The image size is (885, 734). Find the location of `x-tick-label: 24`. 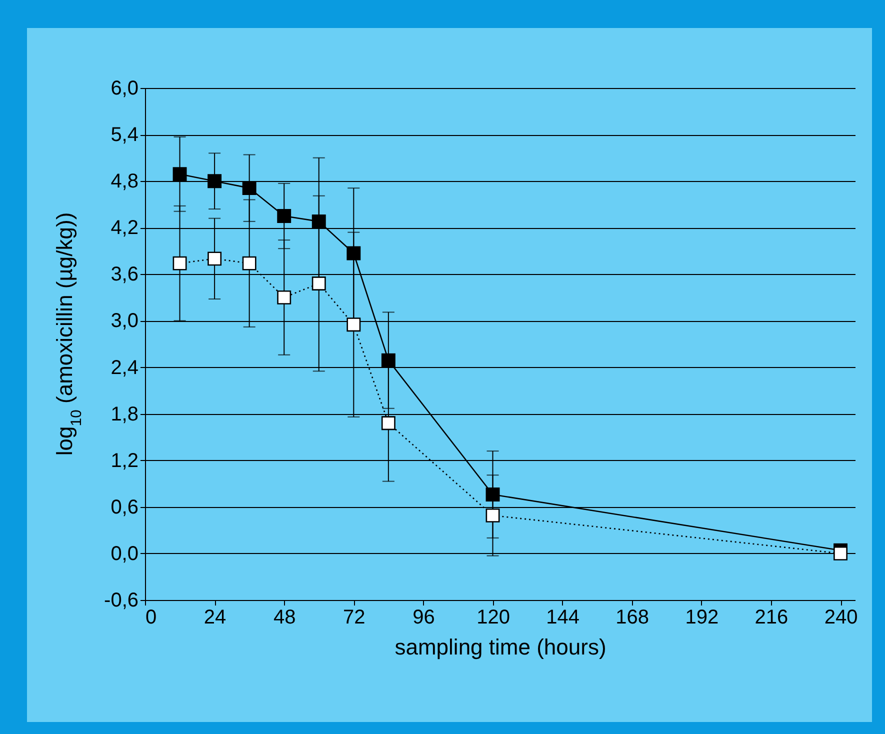

x-tick-label: 24 is located at coordinates (215, 617).